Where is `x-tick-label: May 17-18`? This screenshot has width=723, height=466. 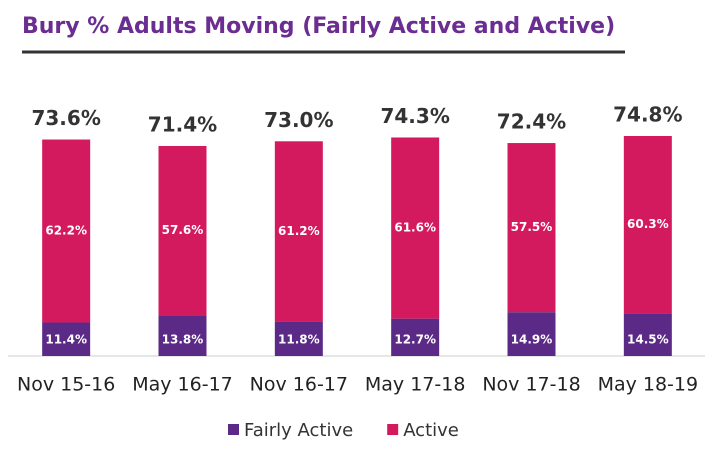 x-tick-label: May 17-18 is located at coordinates (415, 385).